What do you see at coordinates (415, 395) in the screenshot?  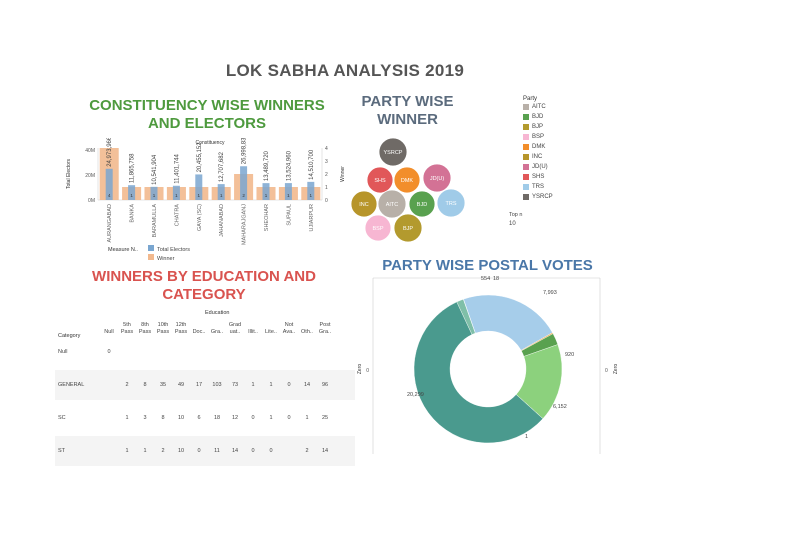 I see `donut-slice-label: 20,299` at bounding box center [415, 395].